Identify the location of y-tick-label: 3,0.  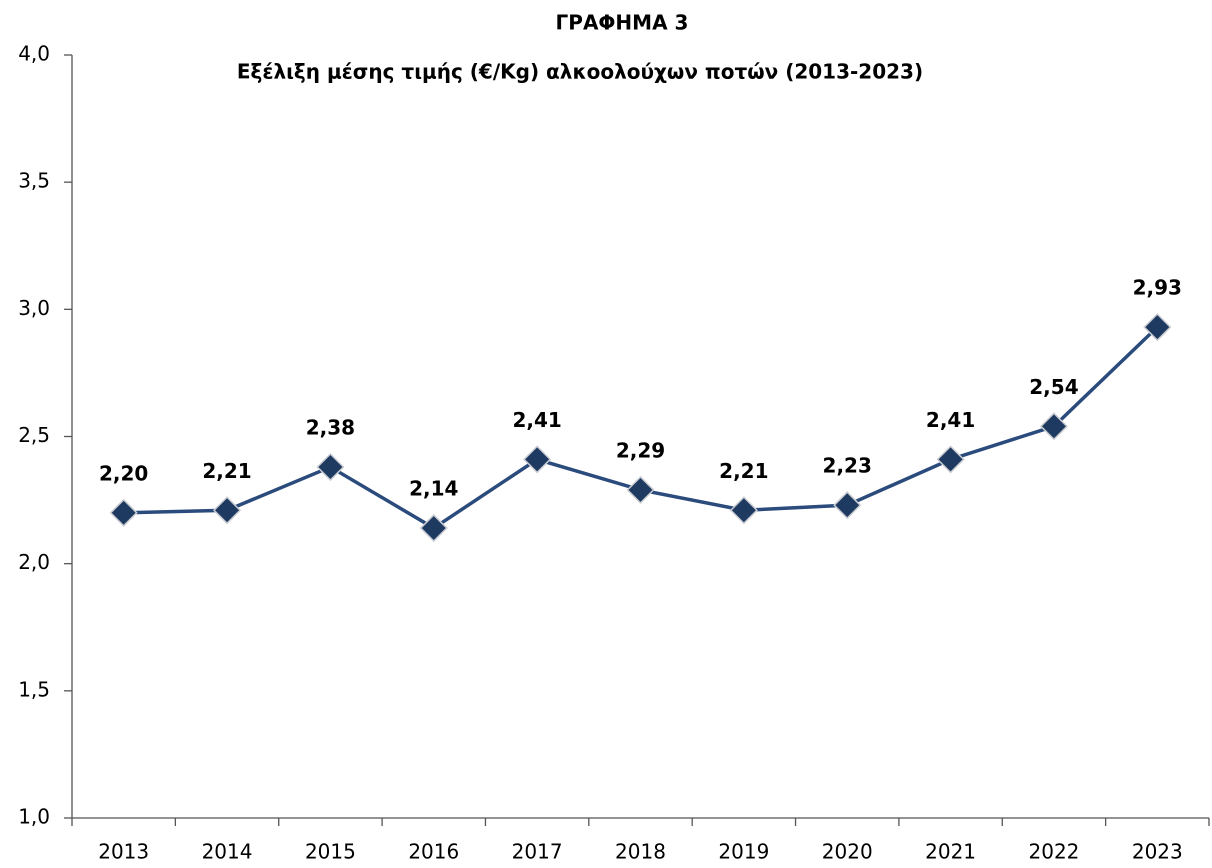
(34, 308).